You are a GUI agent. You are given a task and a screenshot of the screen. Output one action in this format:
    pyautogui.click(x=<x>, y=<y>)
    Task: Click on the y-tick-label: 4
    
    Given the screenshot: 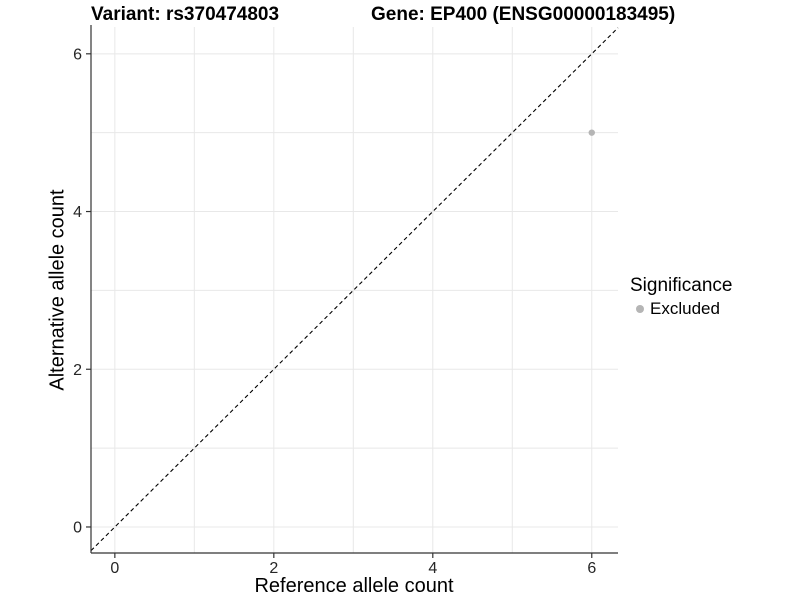 What is the action you would take?
    pyautogui.click(x=77, y=212)
    